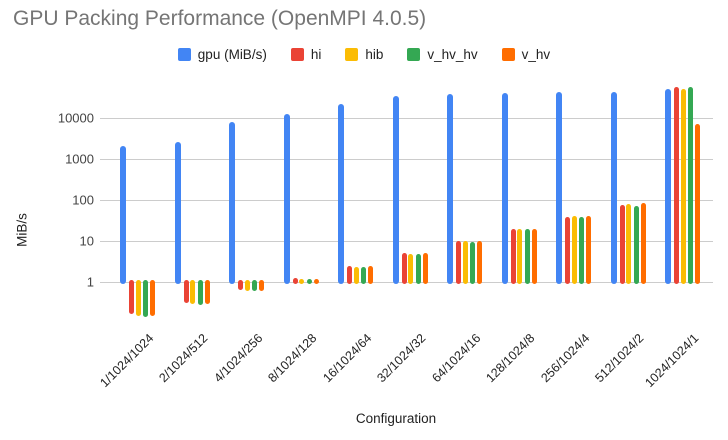  What do you see at coordinates (396, 418) in the screenshot?
I see `x-axis-title: Configuration` at bounding box center [396, 418].